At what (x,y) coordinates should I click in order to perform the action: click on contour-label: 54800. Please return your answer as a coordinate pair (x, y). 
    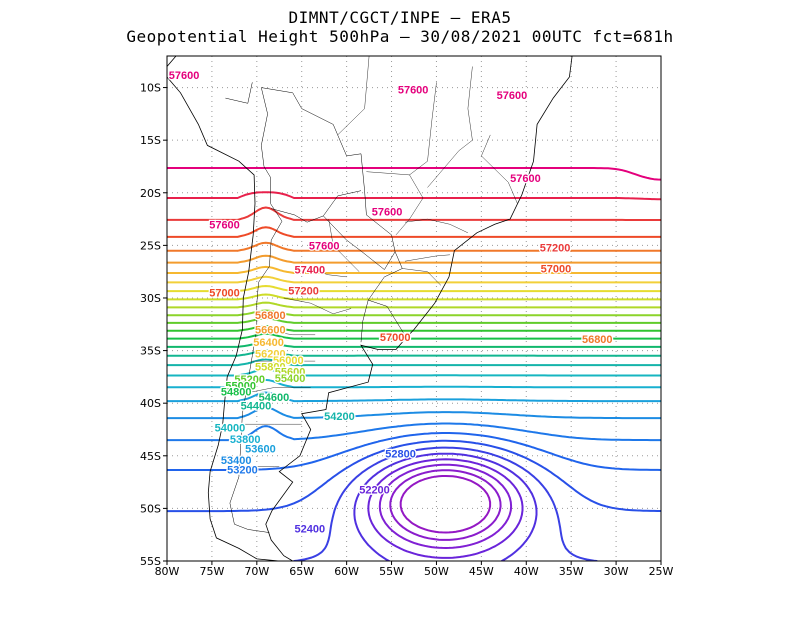
    Looking at the image, I should click on (236, 393).